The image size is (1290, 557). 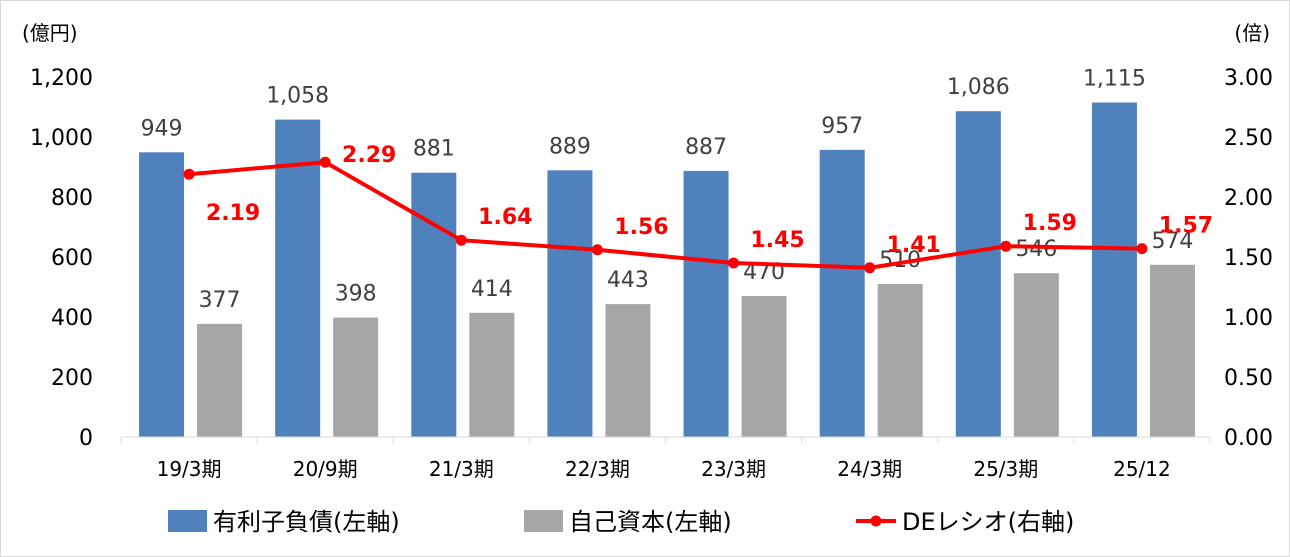 I want to click on left-tick-label: 200, so click(x=72, y=378).